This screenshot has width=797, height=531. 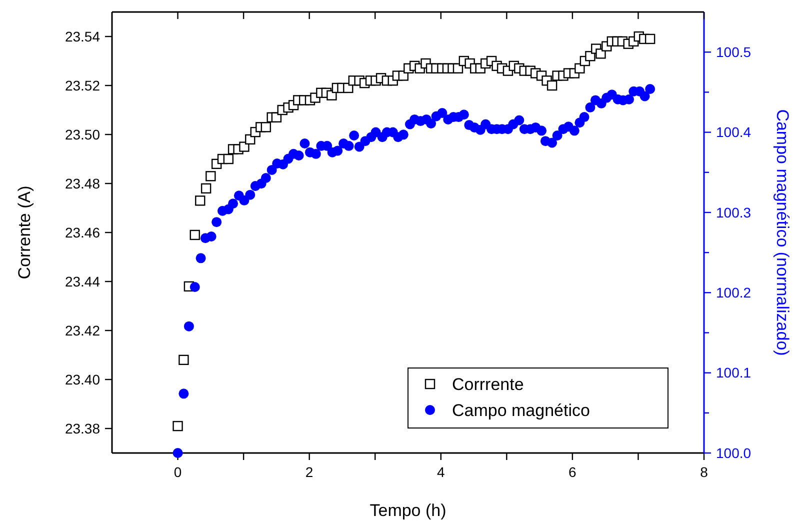 I want to click on x-axis-title: Tempo (h), so click(x=408, y=510).